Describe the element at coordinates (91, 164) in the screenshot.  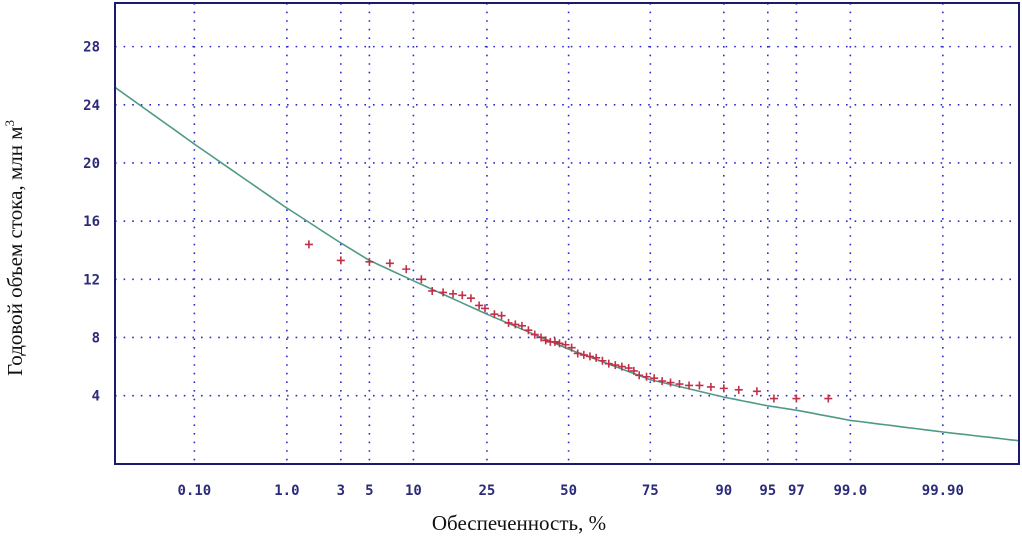
I see `y-tick-label: 20` at that location.